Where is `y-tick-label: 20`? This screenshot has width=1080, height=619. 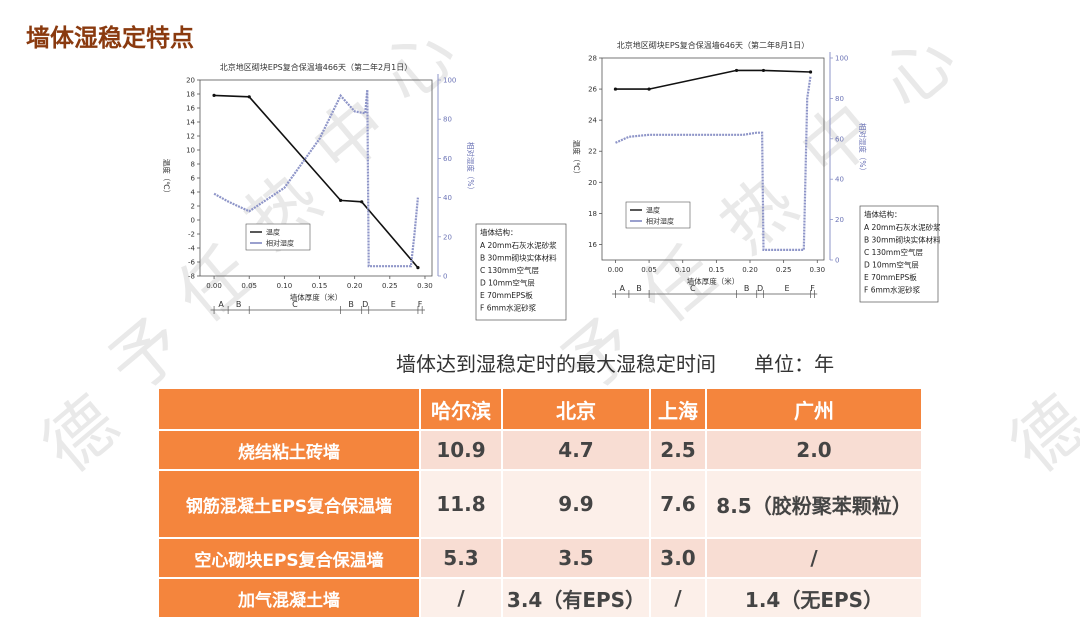
y-tick-label: 20 is located at coordinates (592, 183).